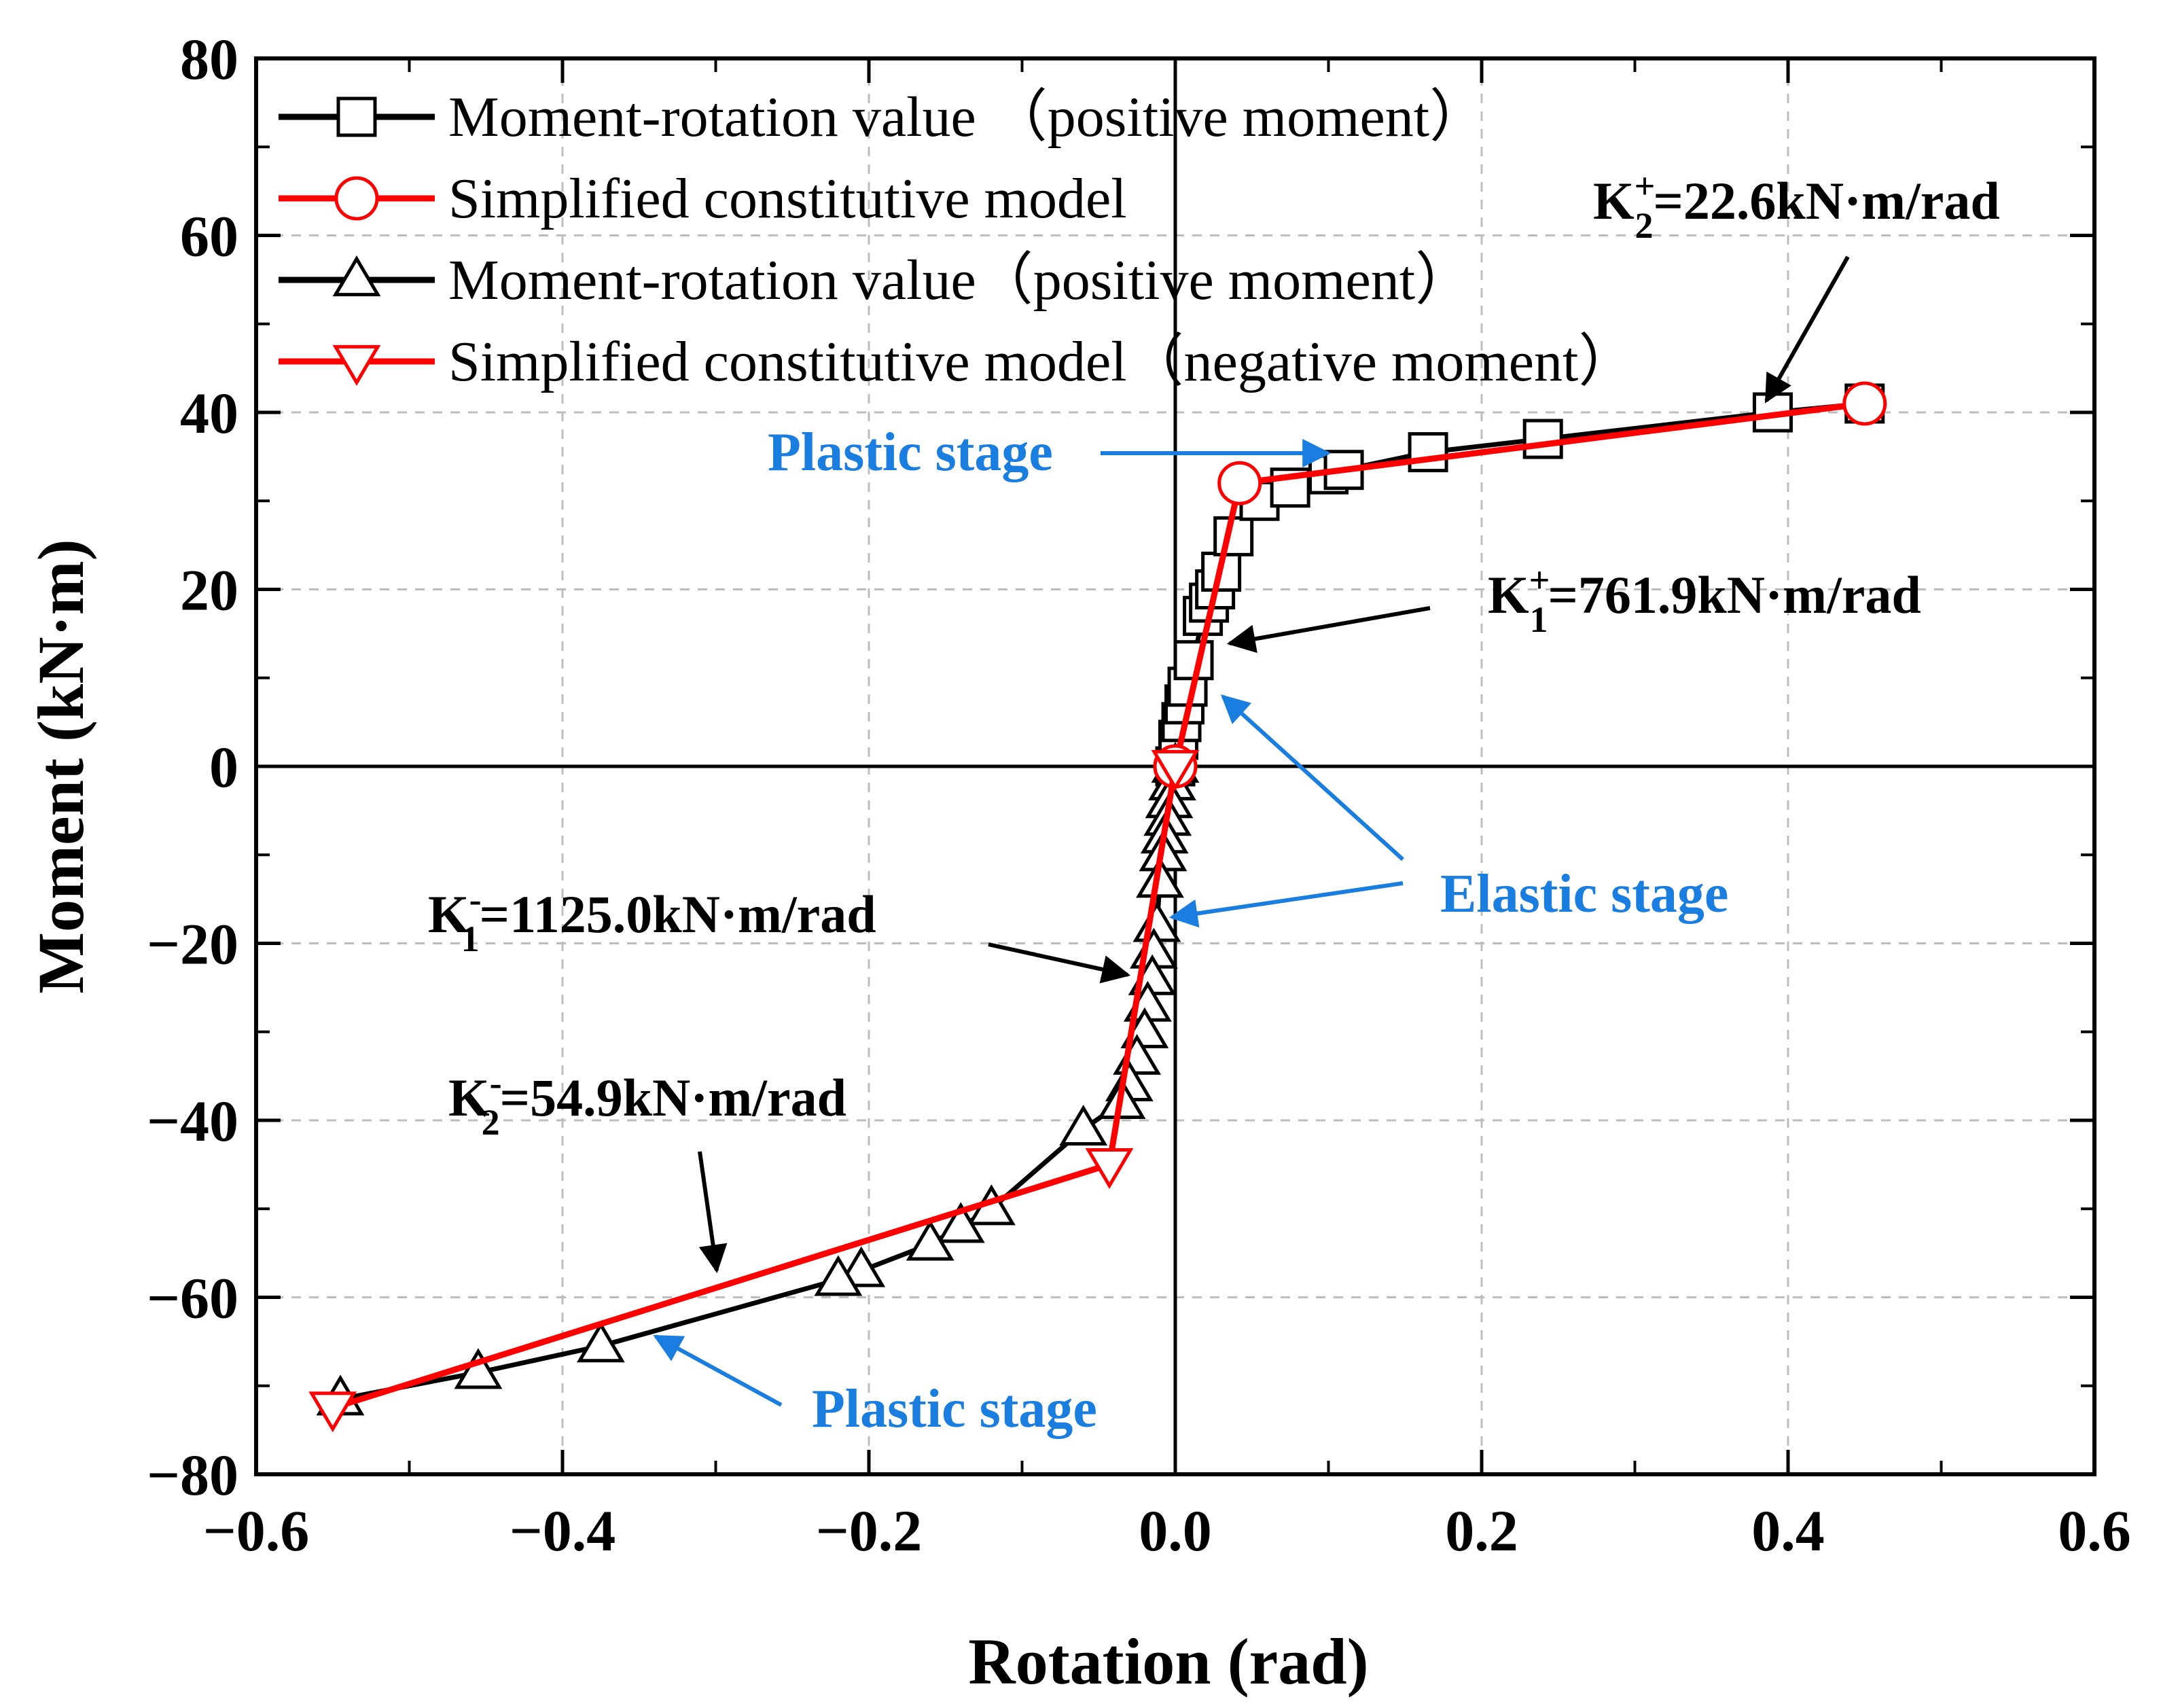  What do you see at coordinates (1286, 905) in the screenshot?
I see `arrow-elastic-lower` at bounding box center [1286, 905].